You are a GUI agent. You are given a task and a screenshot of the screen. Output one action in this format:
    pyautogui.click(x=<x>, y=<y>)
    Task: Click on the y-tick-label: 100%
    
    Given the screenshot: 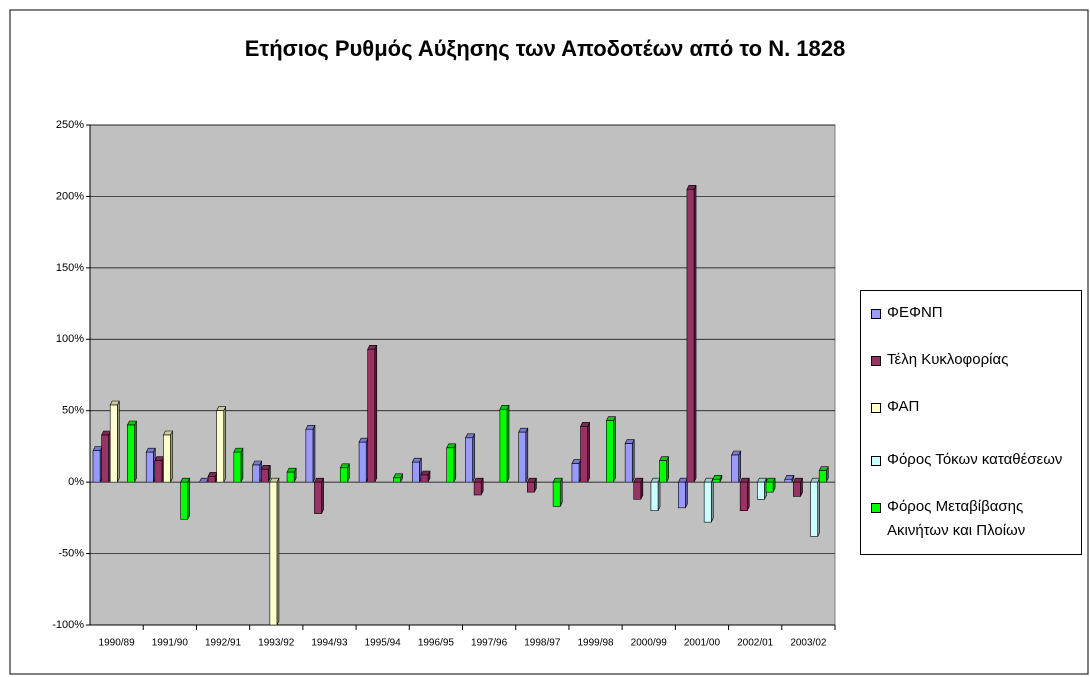 What is the action you would take?
    pyautogui.click(x=70, y=339)
    